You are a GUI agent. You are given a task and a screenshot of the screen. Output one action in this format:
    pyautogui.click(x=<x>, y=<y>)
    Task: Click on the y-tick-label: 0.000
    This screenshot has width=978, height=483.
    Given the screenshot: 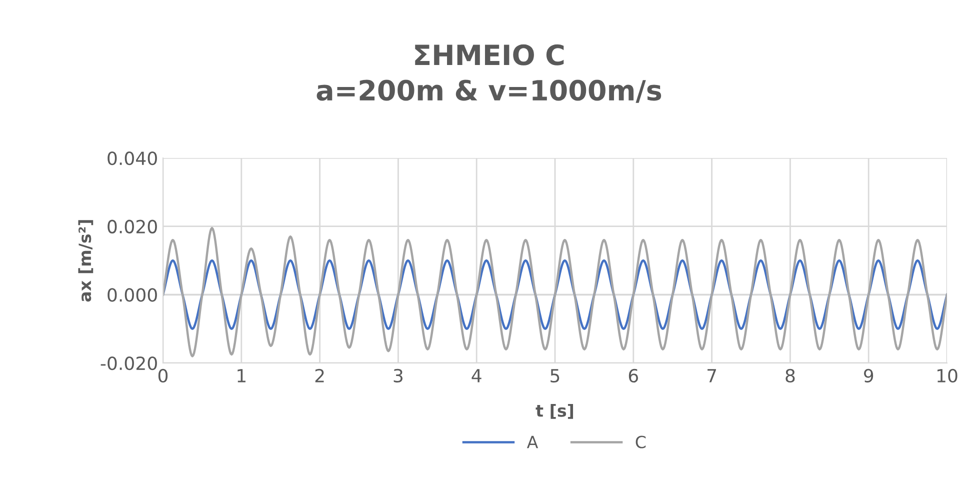 What is the action you would take?
    pyautogui.click(x=132, y=295)
    